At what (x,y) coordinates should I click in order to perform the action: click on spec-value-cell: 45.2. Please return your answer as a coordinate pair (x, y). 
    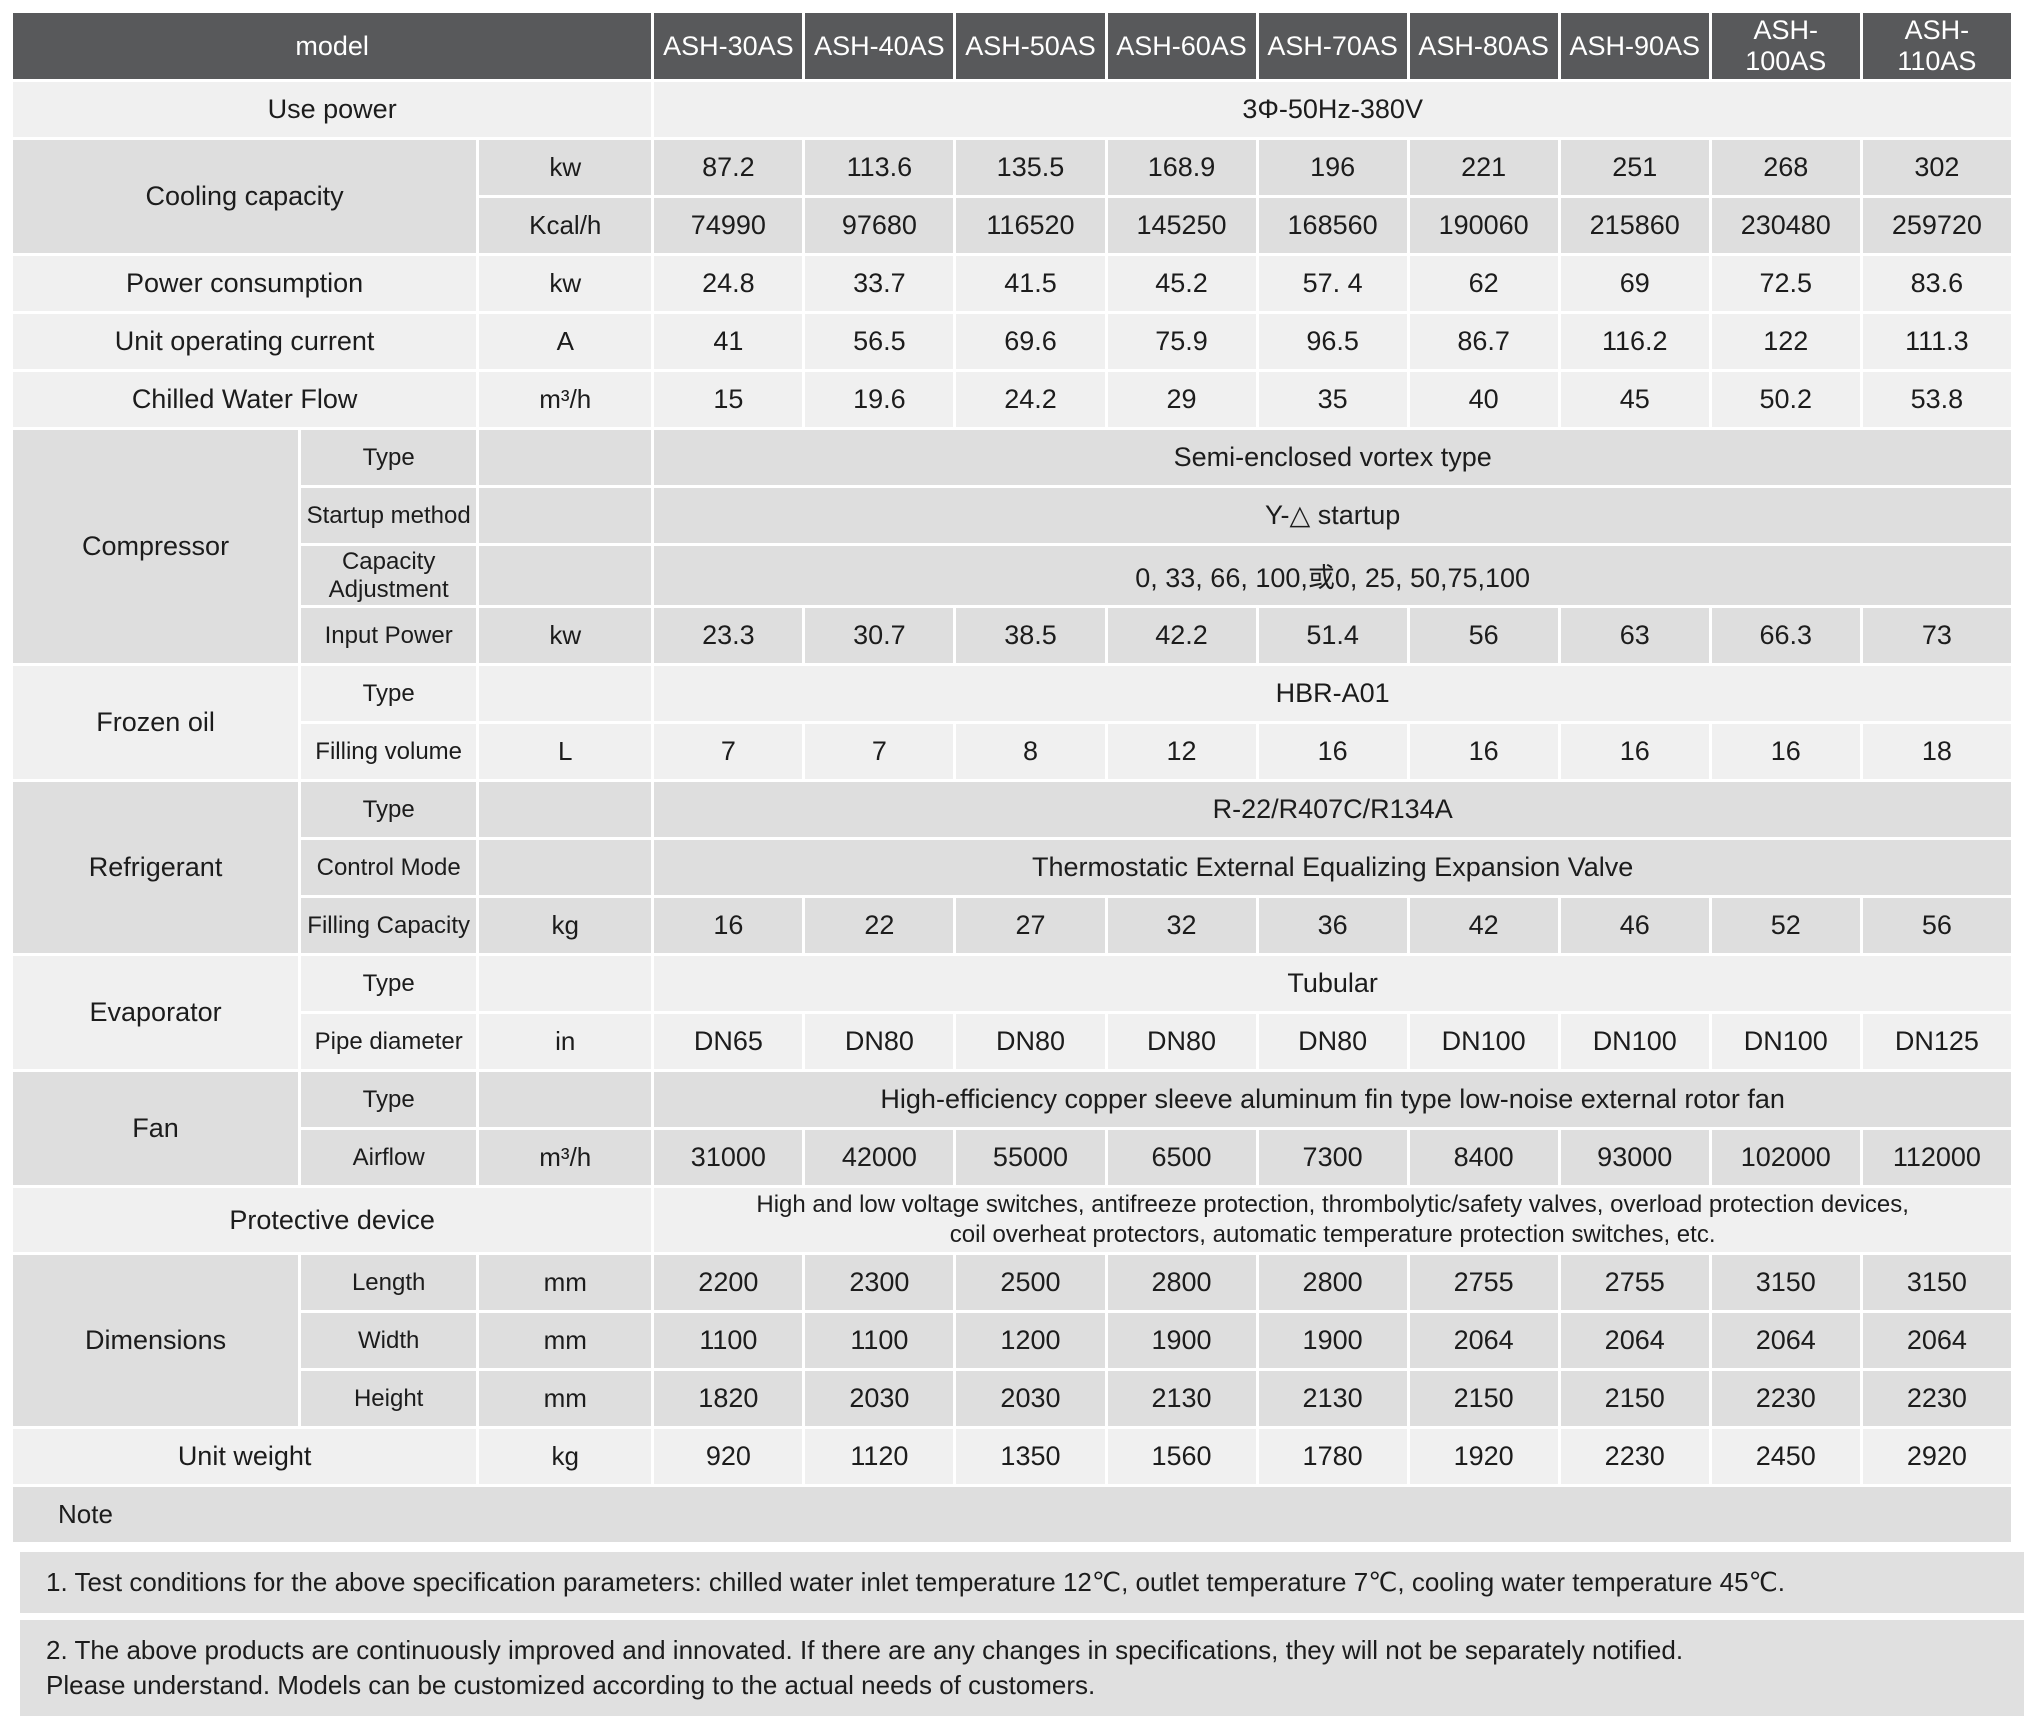
    Looking at the image, I should click on (1181, 283).